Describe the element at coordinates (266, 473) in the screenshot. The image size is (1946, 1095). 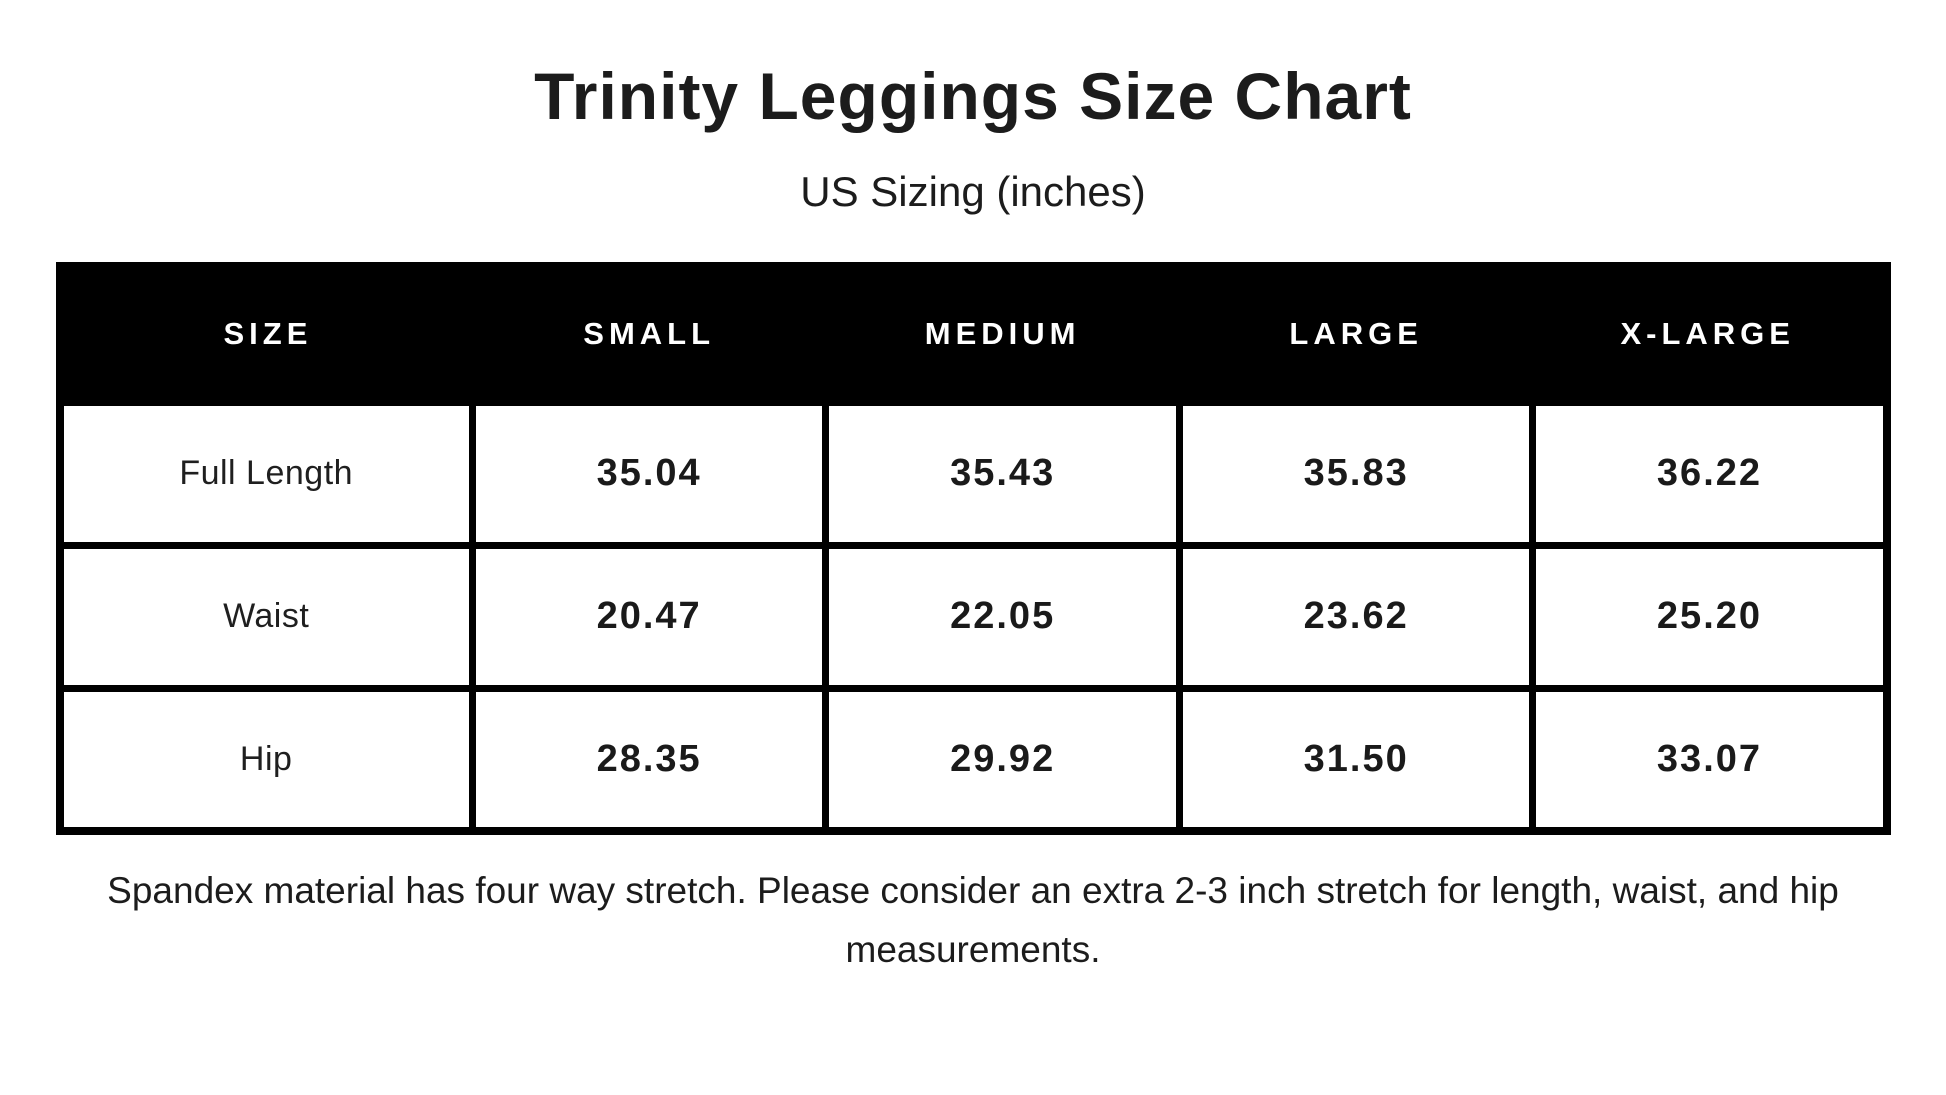
I see `row-label-full-length: Full Length` at that location.